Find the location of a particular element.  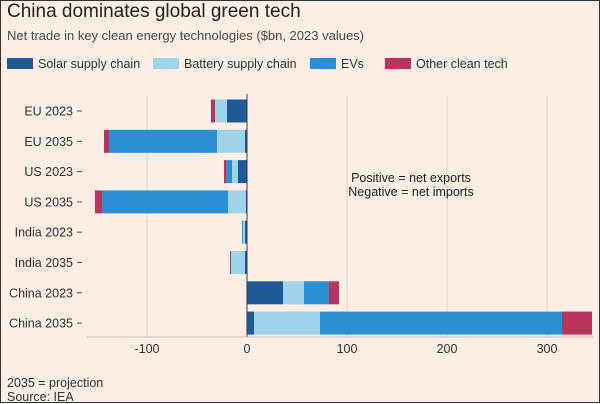

x-tick-label: 100 is located at coordinates (347, 349).